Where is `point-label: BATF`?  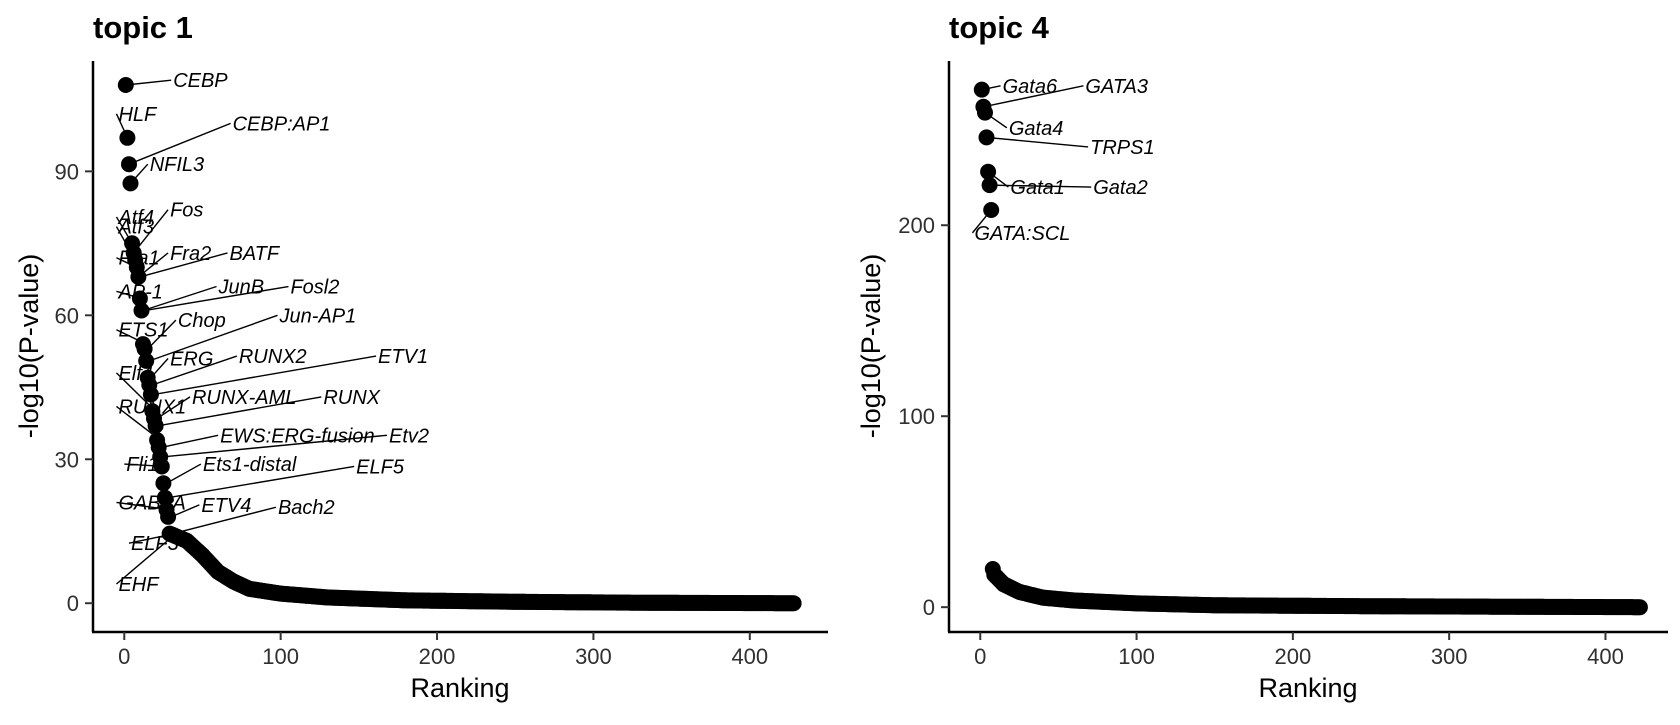
point-label: BATF is located at coordinates (254, 254).